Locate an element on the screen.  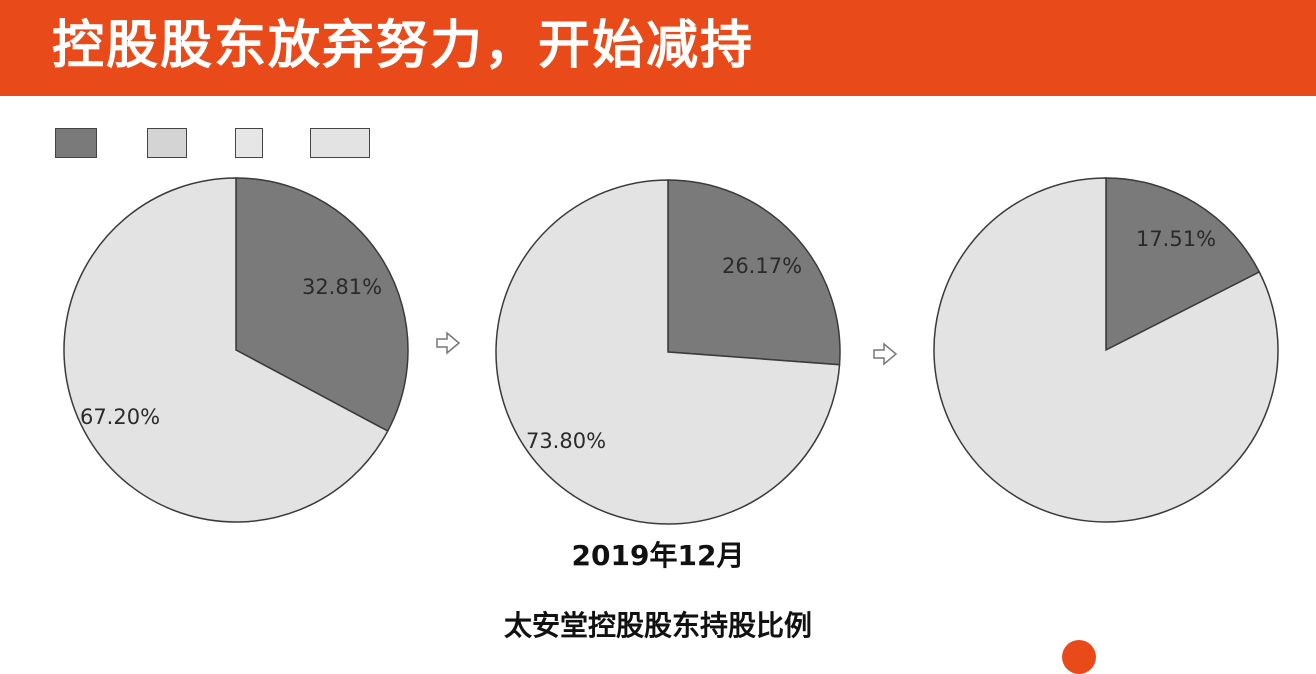
slice-label: 73.80% is located at coordinates (566, 441).